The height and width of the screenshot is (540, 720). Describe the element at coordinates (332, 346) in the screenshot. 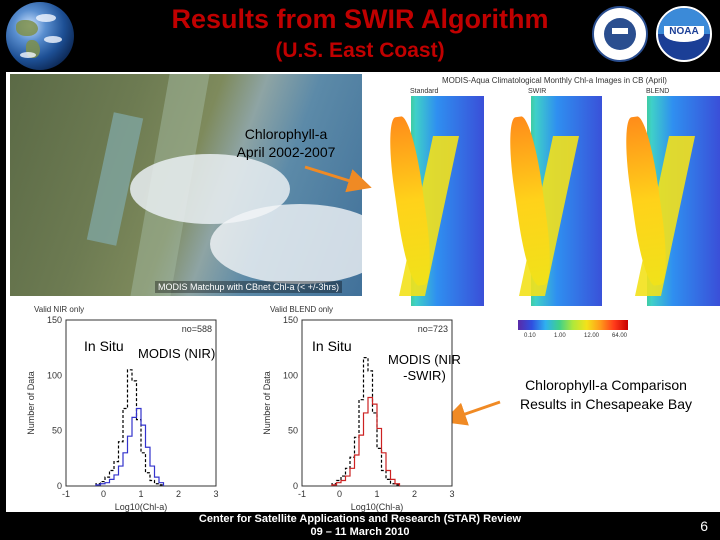

I see `hist2-in-situ-label: In Situ` at that location.